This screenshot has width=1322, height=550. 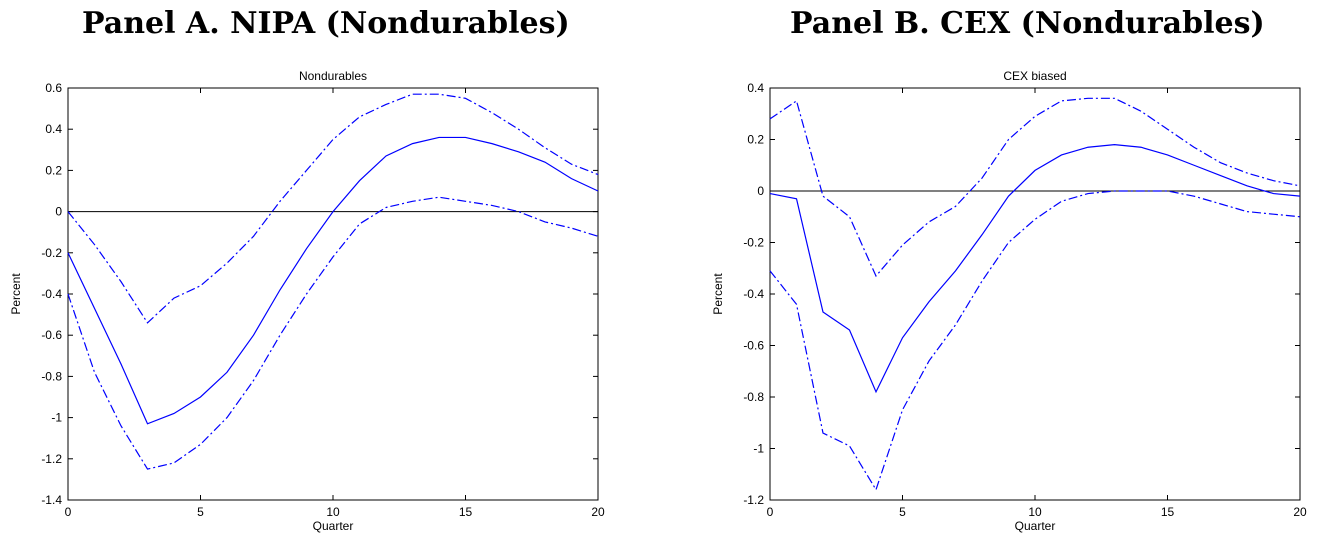 What do you see at coordinates (1027, 23) in the screenshot?
I see `panel-b-title: Panel B. CEX (Nondurables)` at bounding box center [1027, 23].